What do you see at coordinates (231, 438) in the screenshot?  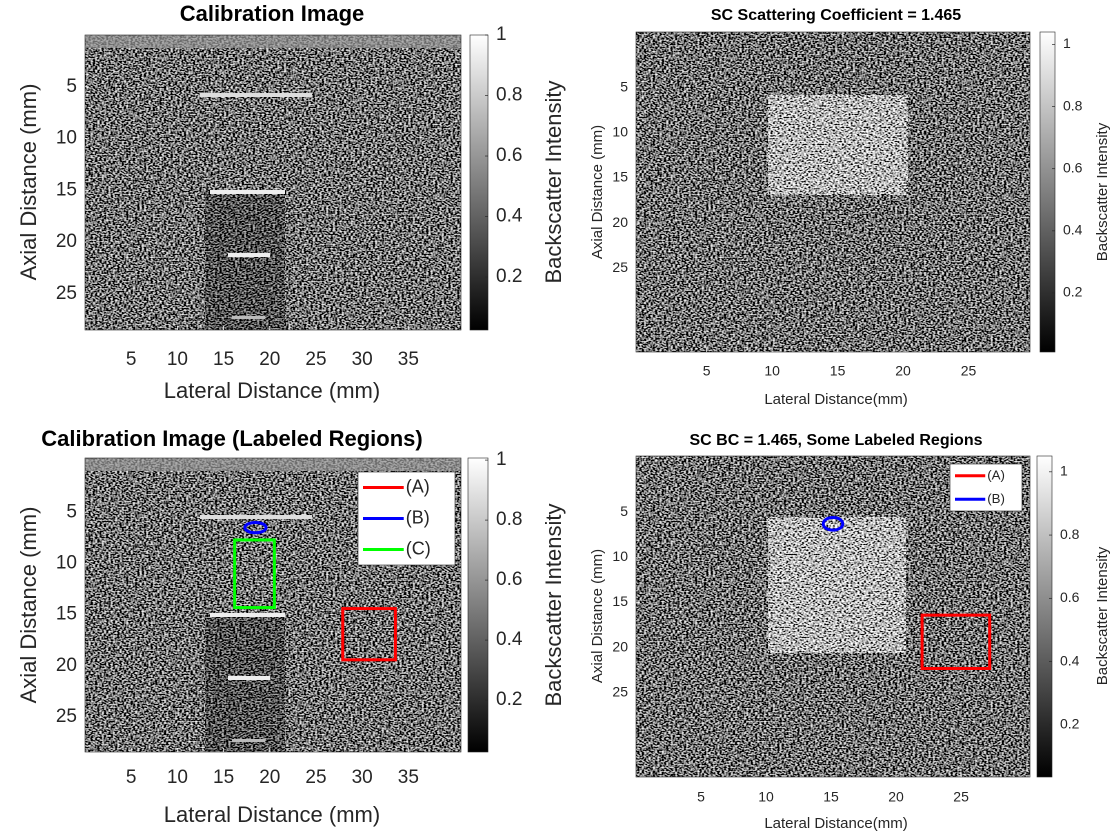 I see `chart-title: Calibration Image (Labeled Regions)` at bounding box center [231, 438].